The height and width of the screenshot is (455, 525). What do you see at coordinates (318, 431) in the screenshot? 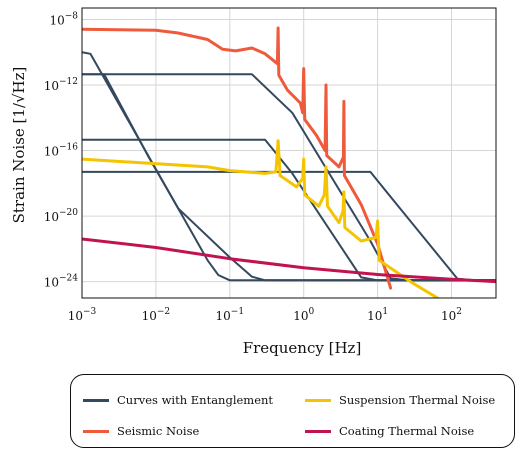
I see `legend-swatch-coating` at bounding box center [318, 431].